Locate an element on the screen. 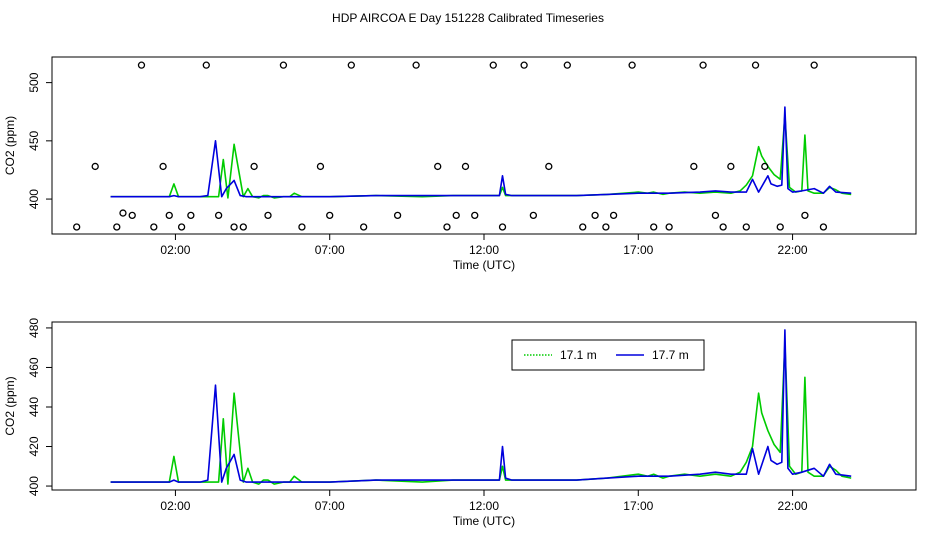 The height and width of the screenshot is (540, 936). legend: 17.1 m 17.7 m is located at coordinates (608, 355).